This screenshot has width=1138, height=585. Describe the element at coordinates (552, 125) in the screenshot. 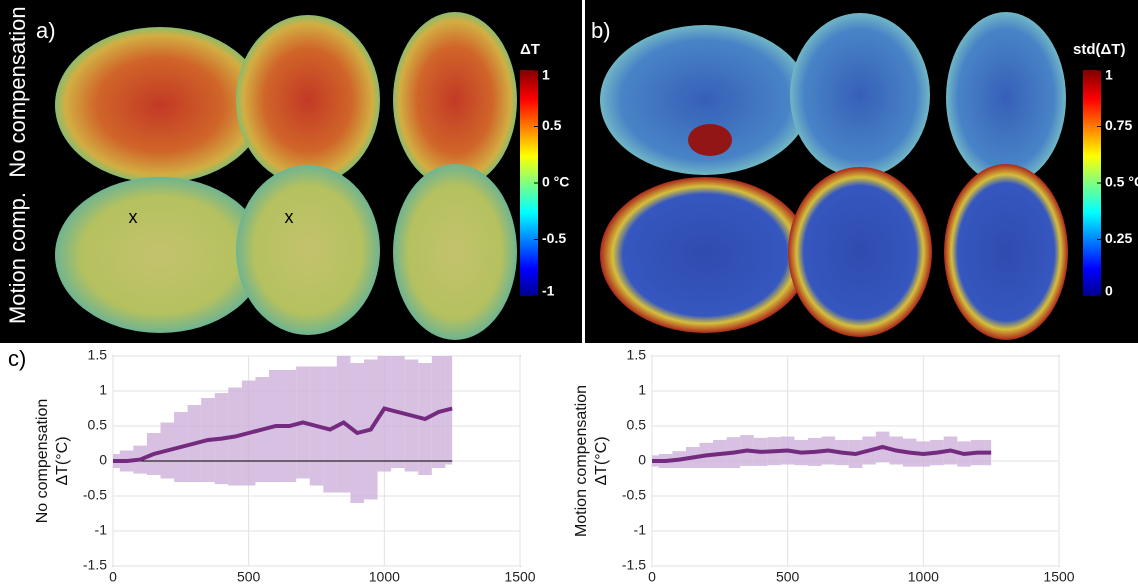

I see `colorbar-tick-label: 0.5` at that location.